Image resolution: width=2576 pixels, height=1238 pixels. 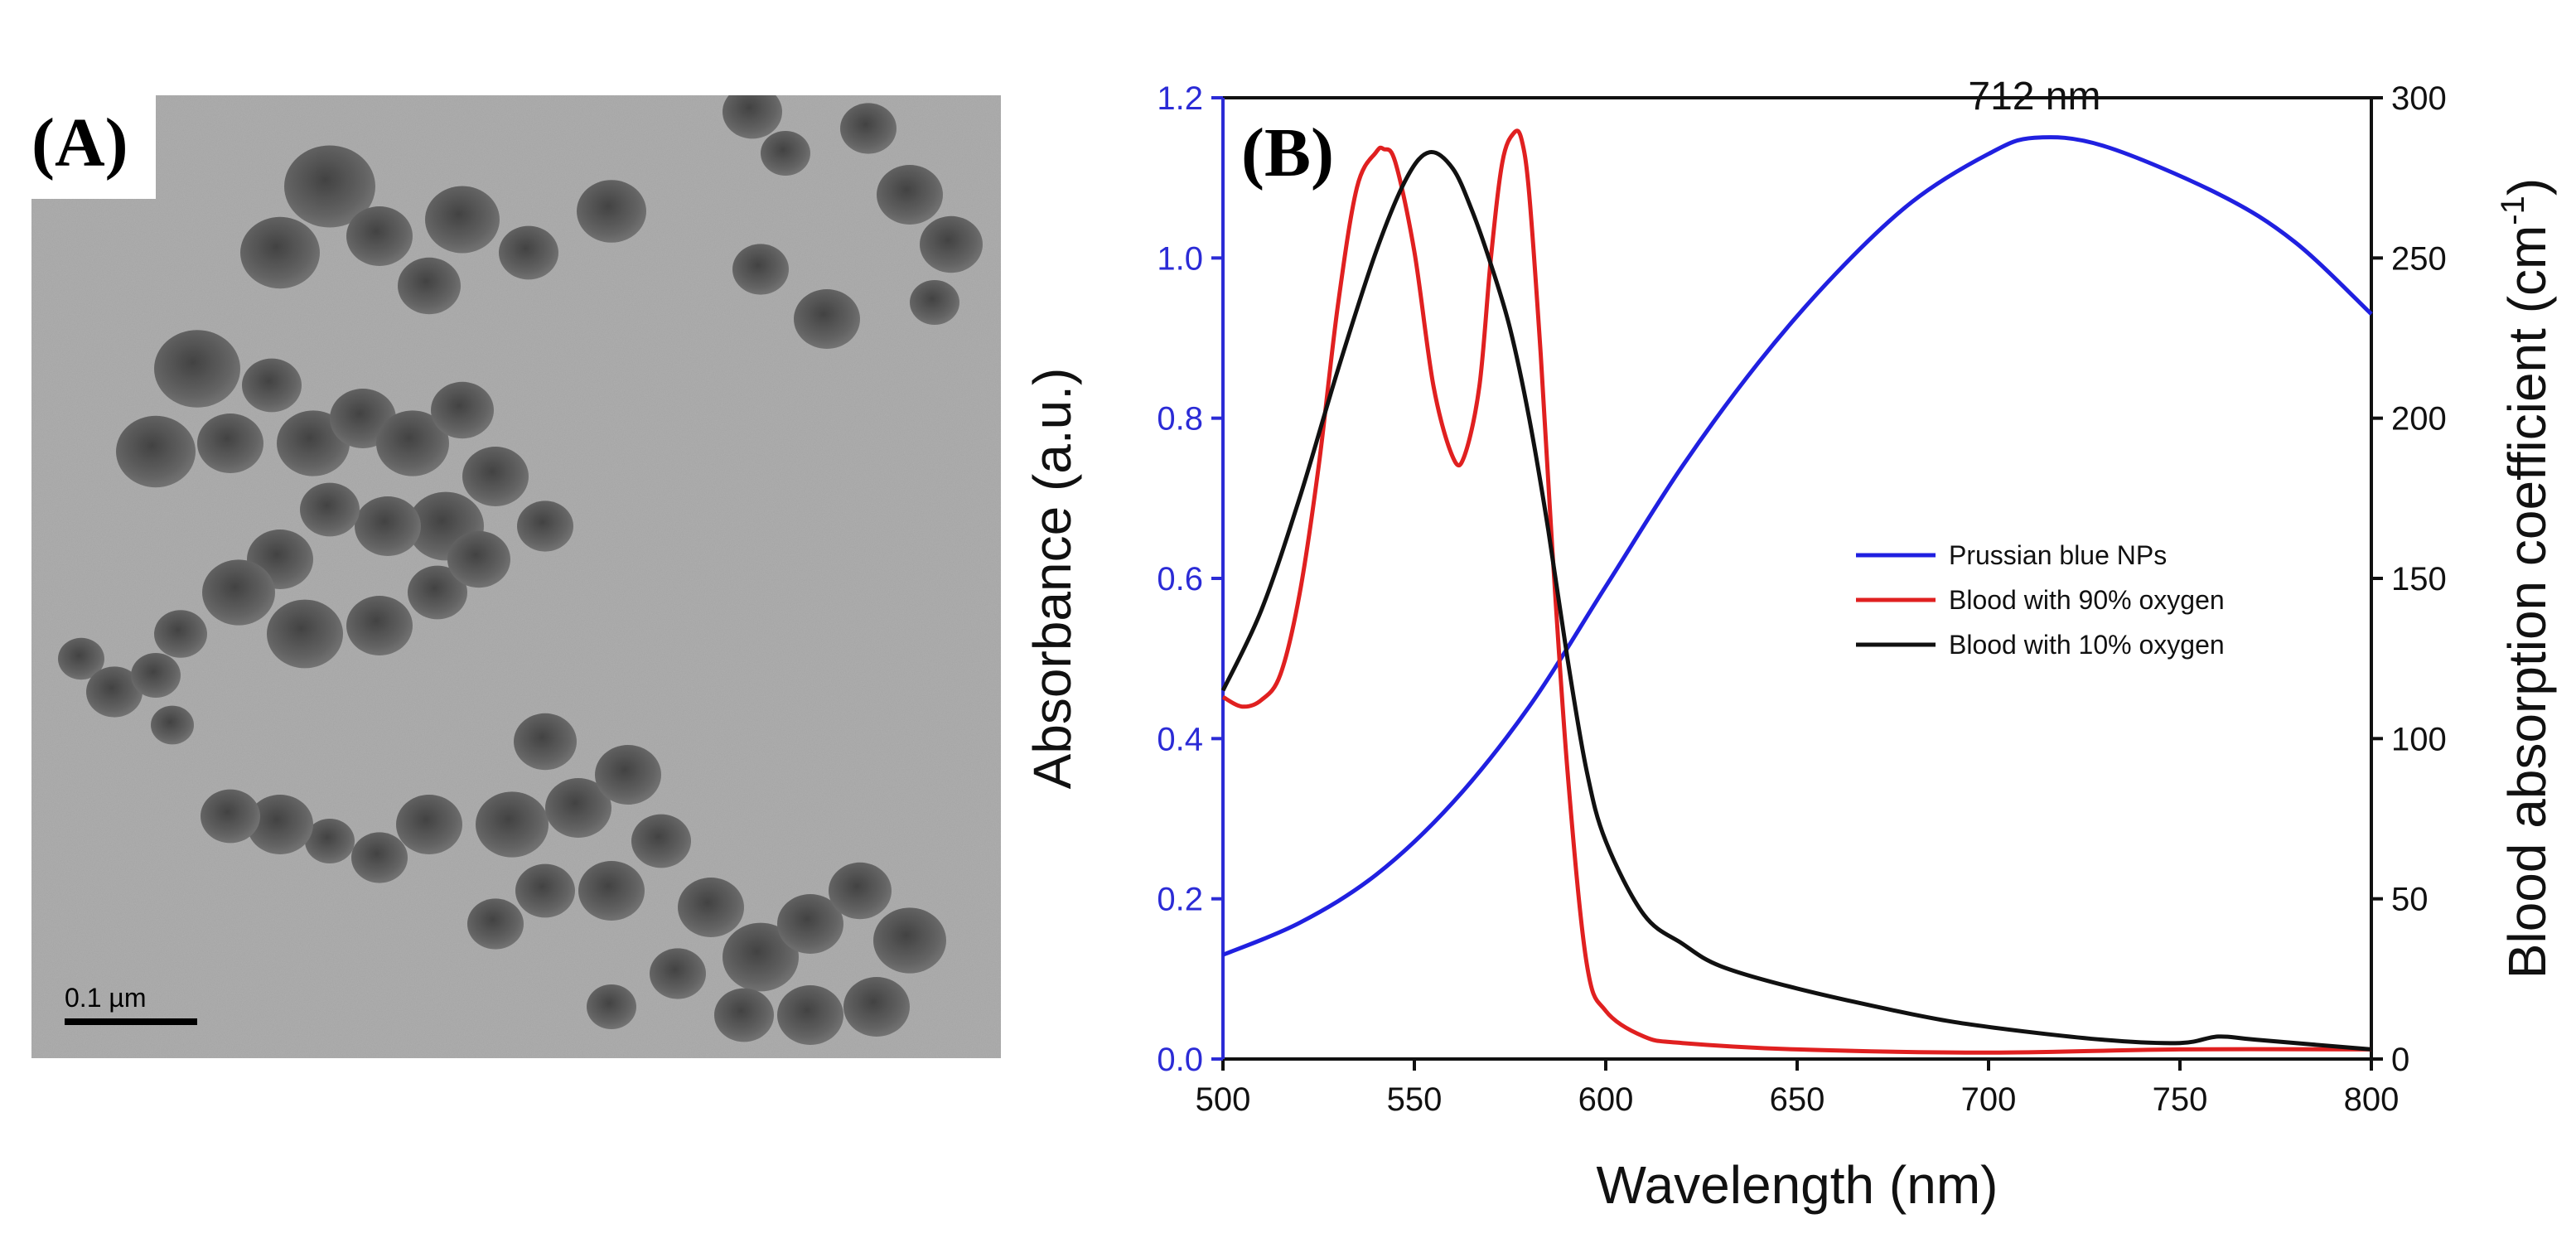 What do you see at coordinates (2527, 602) in the screenshot?
I see `y-right-title-main: Blood absorption coefficient (cm` at bounding box center [2527, 602].